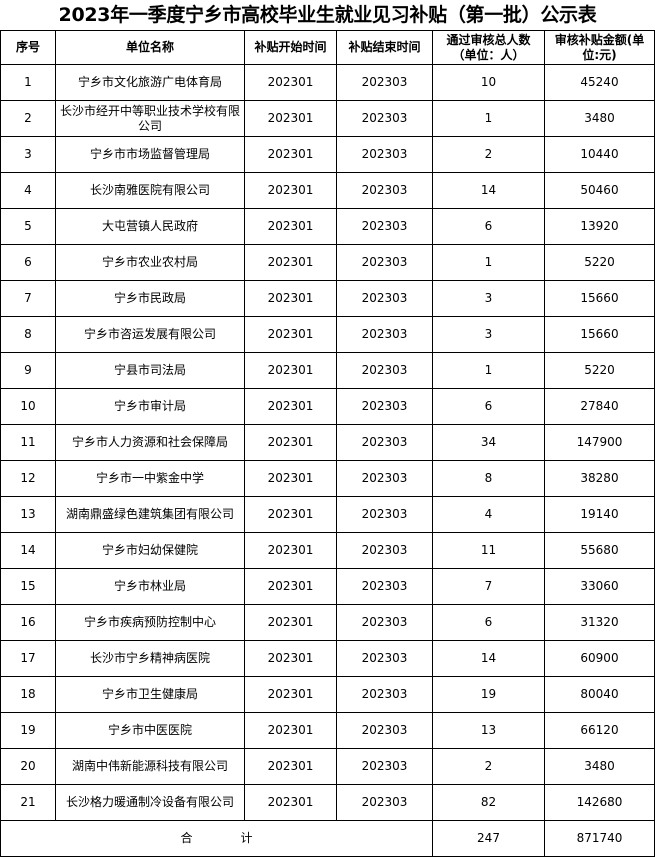  I want to click on cell-seq: 10, so click(28, 406).